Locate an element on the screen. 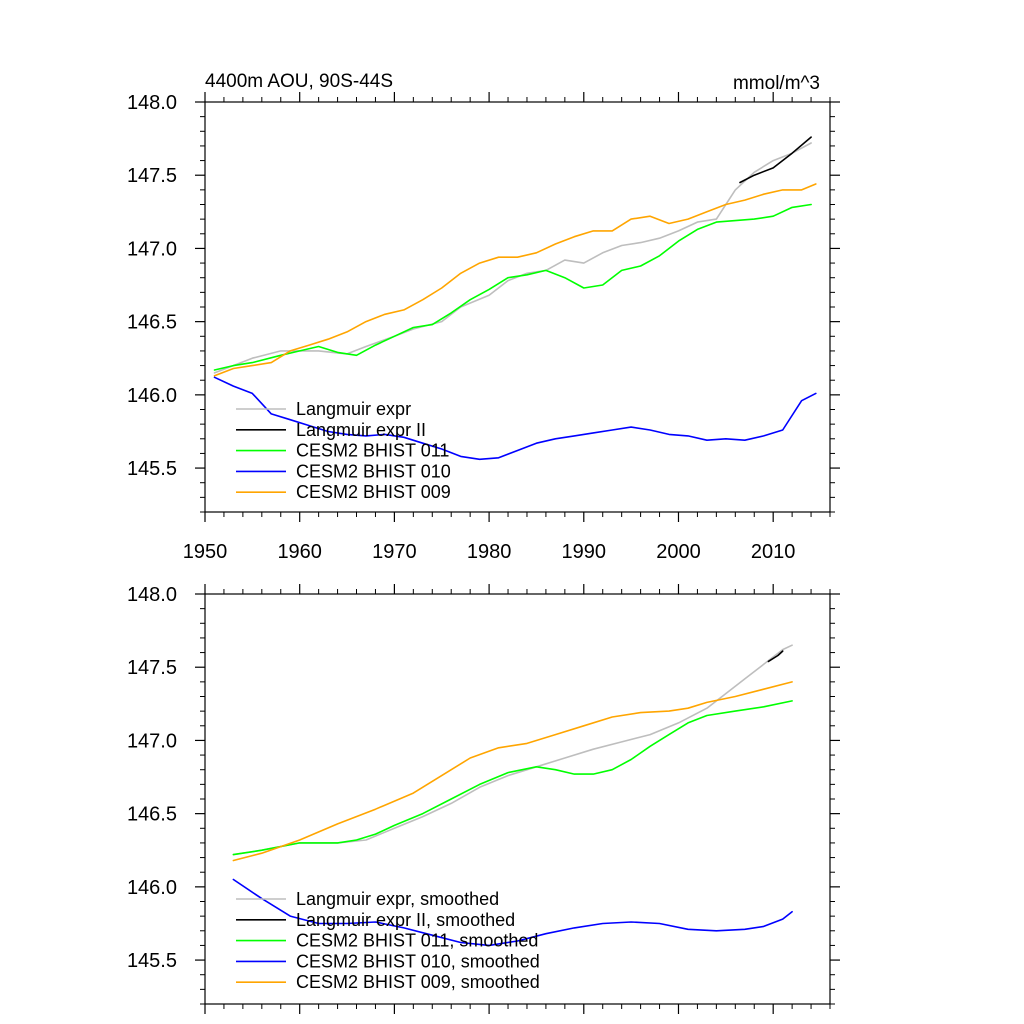  legend-label: CESM2 BHIST 010, smoothed is located at coordinates (418, 961).